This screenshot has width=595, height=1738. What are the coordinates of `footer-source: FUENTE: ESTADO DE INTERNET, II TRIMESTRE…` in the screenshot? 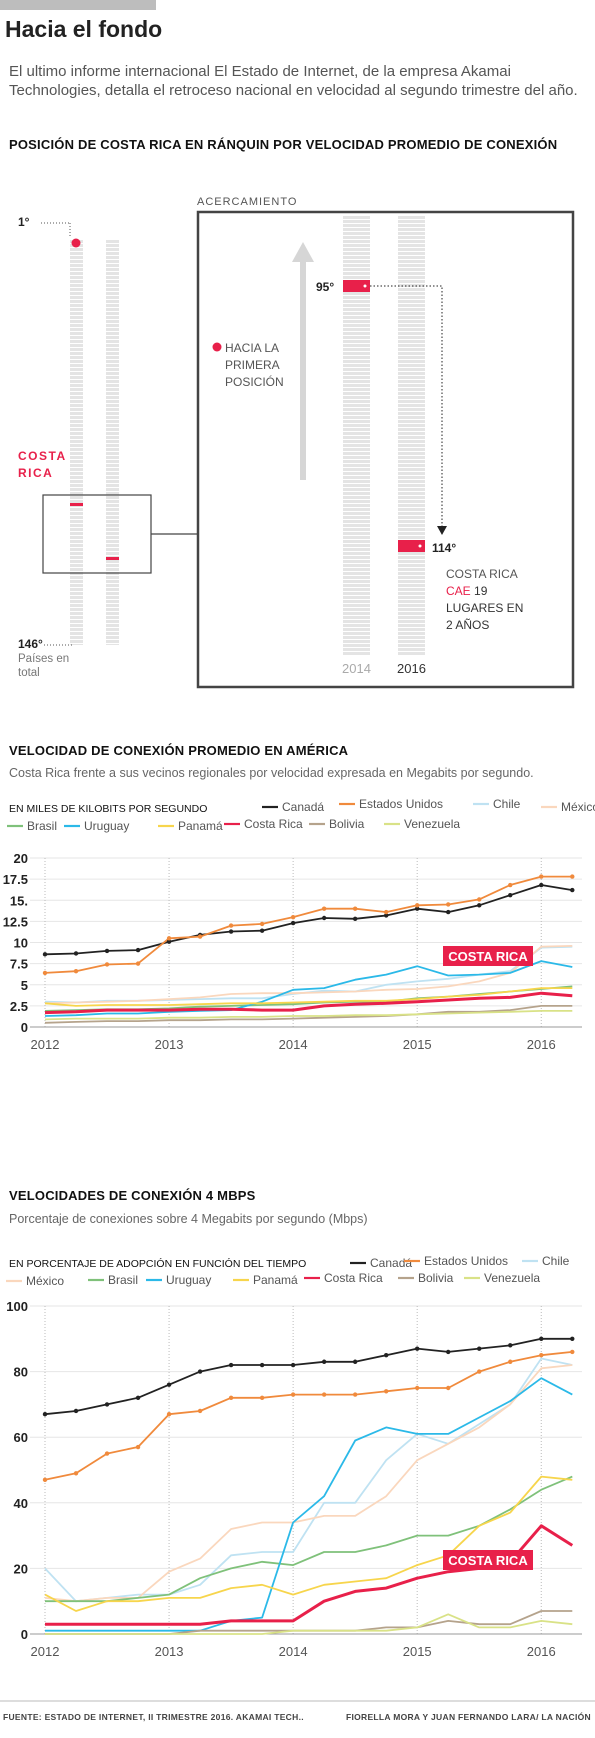 It's located at (153, 1717).